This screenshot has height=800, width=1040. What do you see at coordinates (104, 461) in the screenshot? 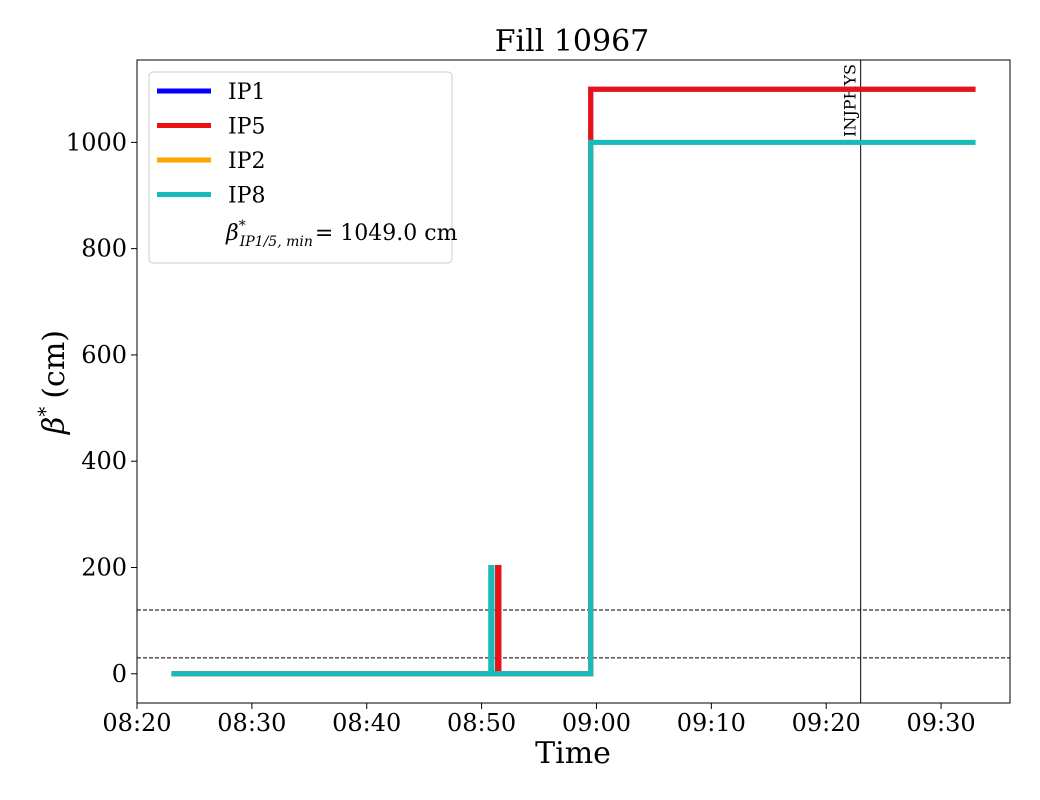
I see `y-tick-label-2: 400` at bounding box center [104, 461].